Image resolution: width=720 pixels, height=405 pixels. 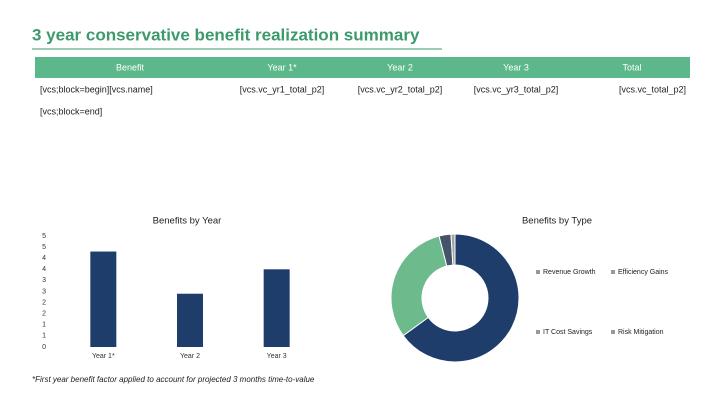 I want to click on table-cell: [vcs.vc_yr3_total_p2], so click(x=516, y=89).